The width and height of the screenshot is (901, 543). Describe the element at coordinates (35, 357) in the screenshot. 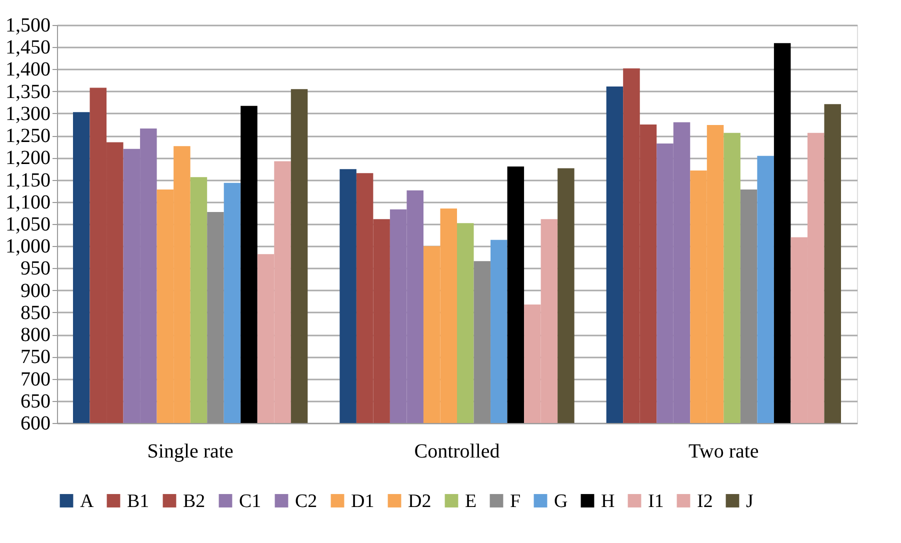

I see `y-tick-label: 750` at that location.